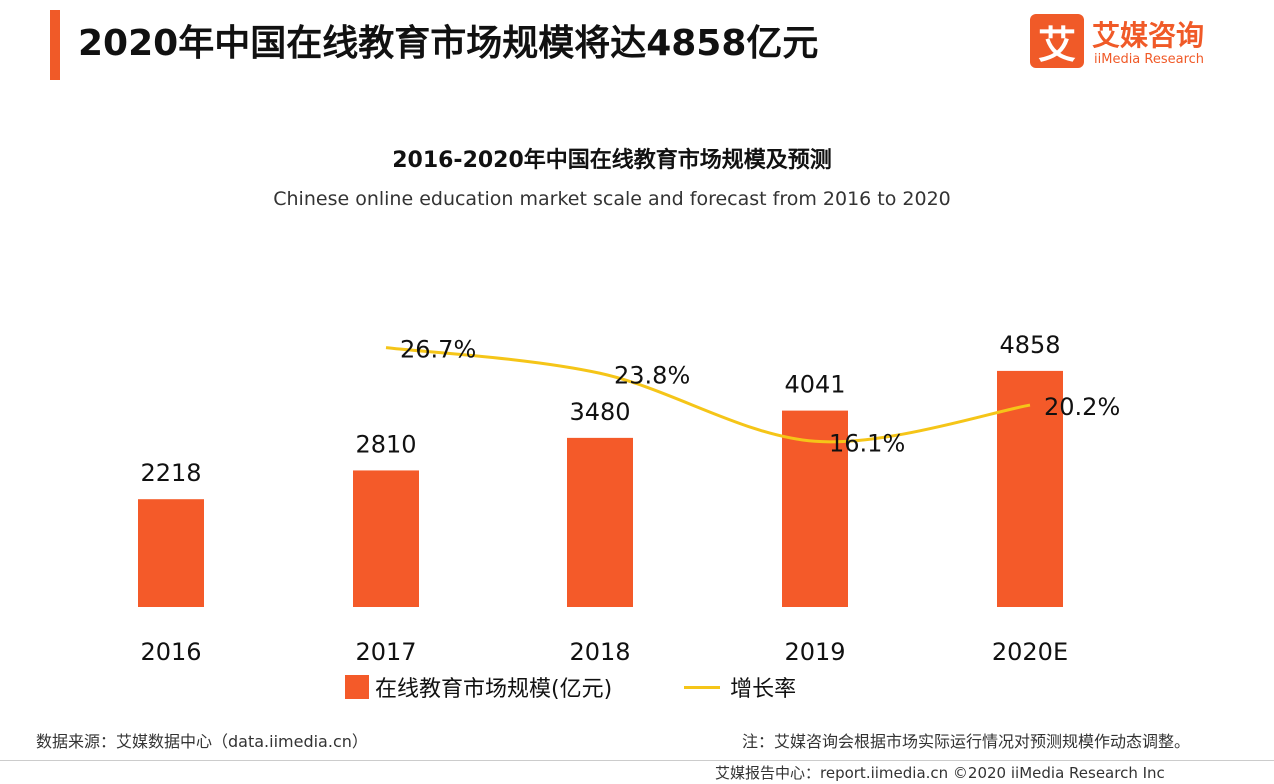 The height and width of the screenshot is (784, 1274). Describe the element at coordinates (815, 508) in the screenshot. I see `bar-2019` at that location.